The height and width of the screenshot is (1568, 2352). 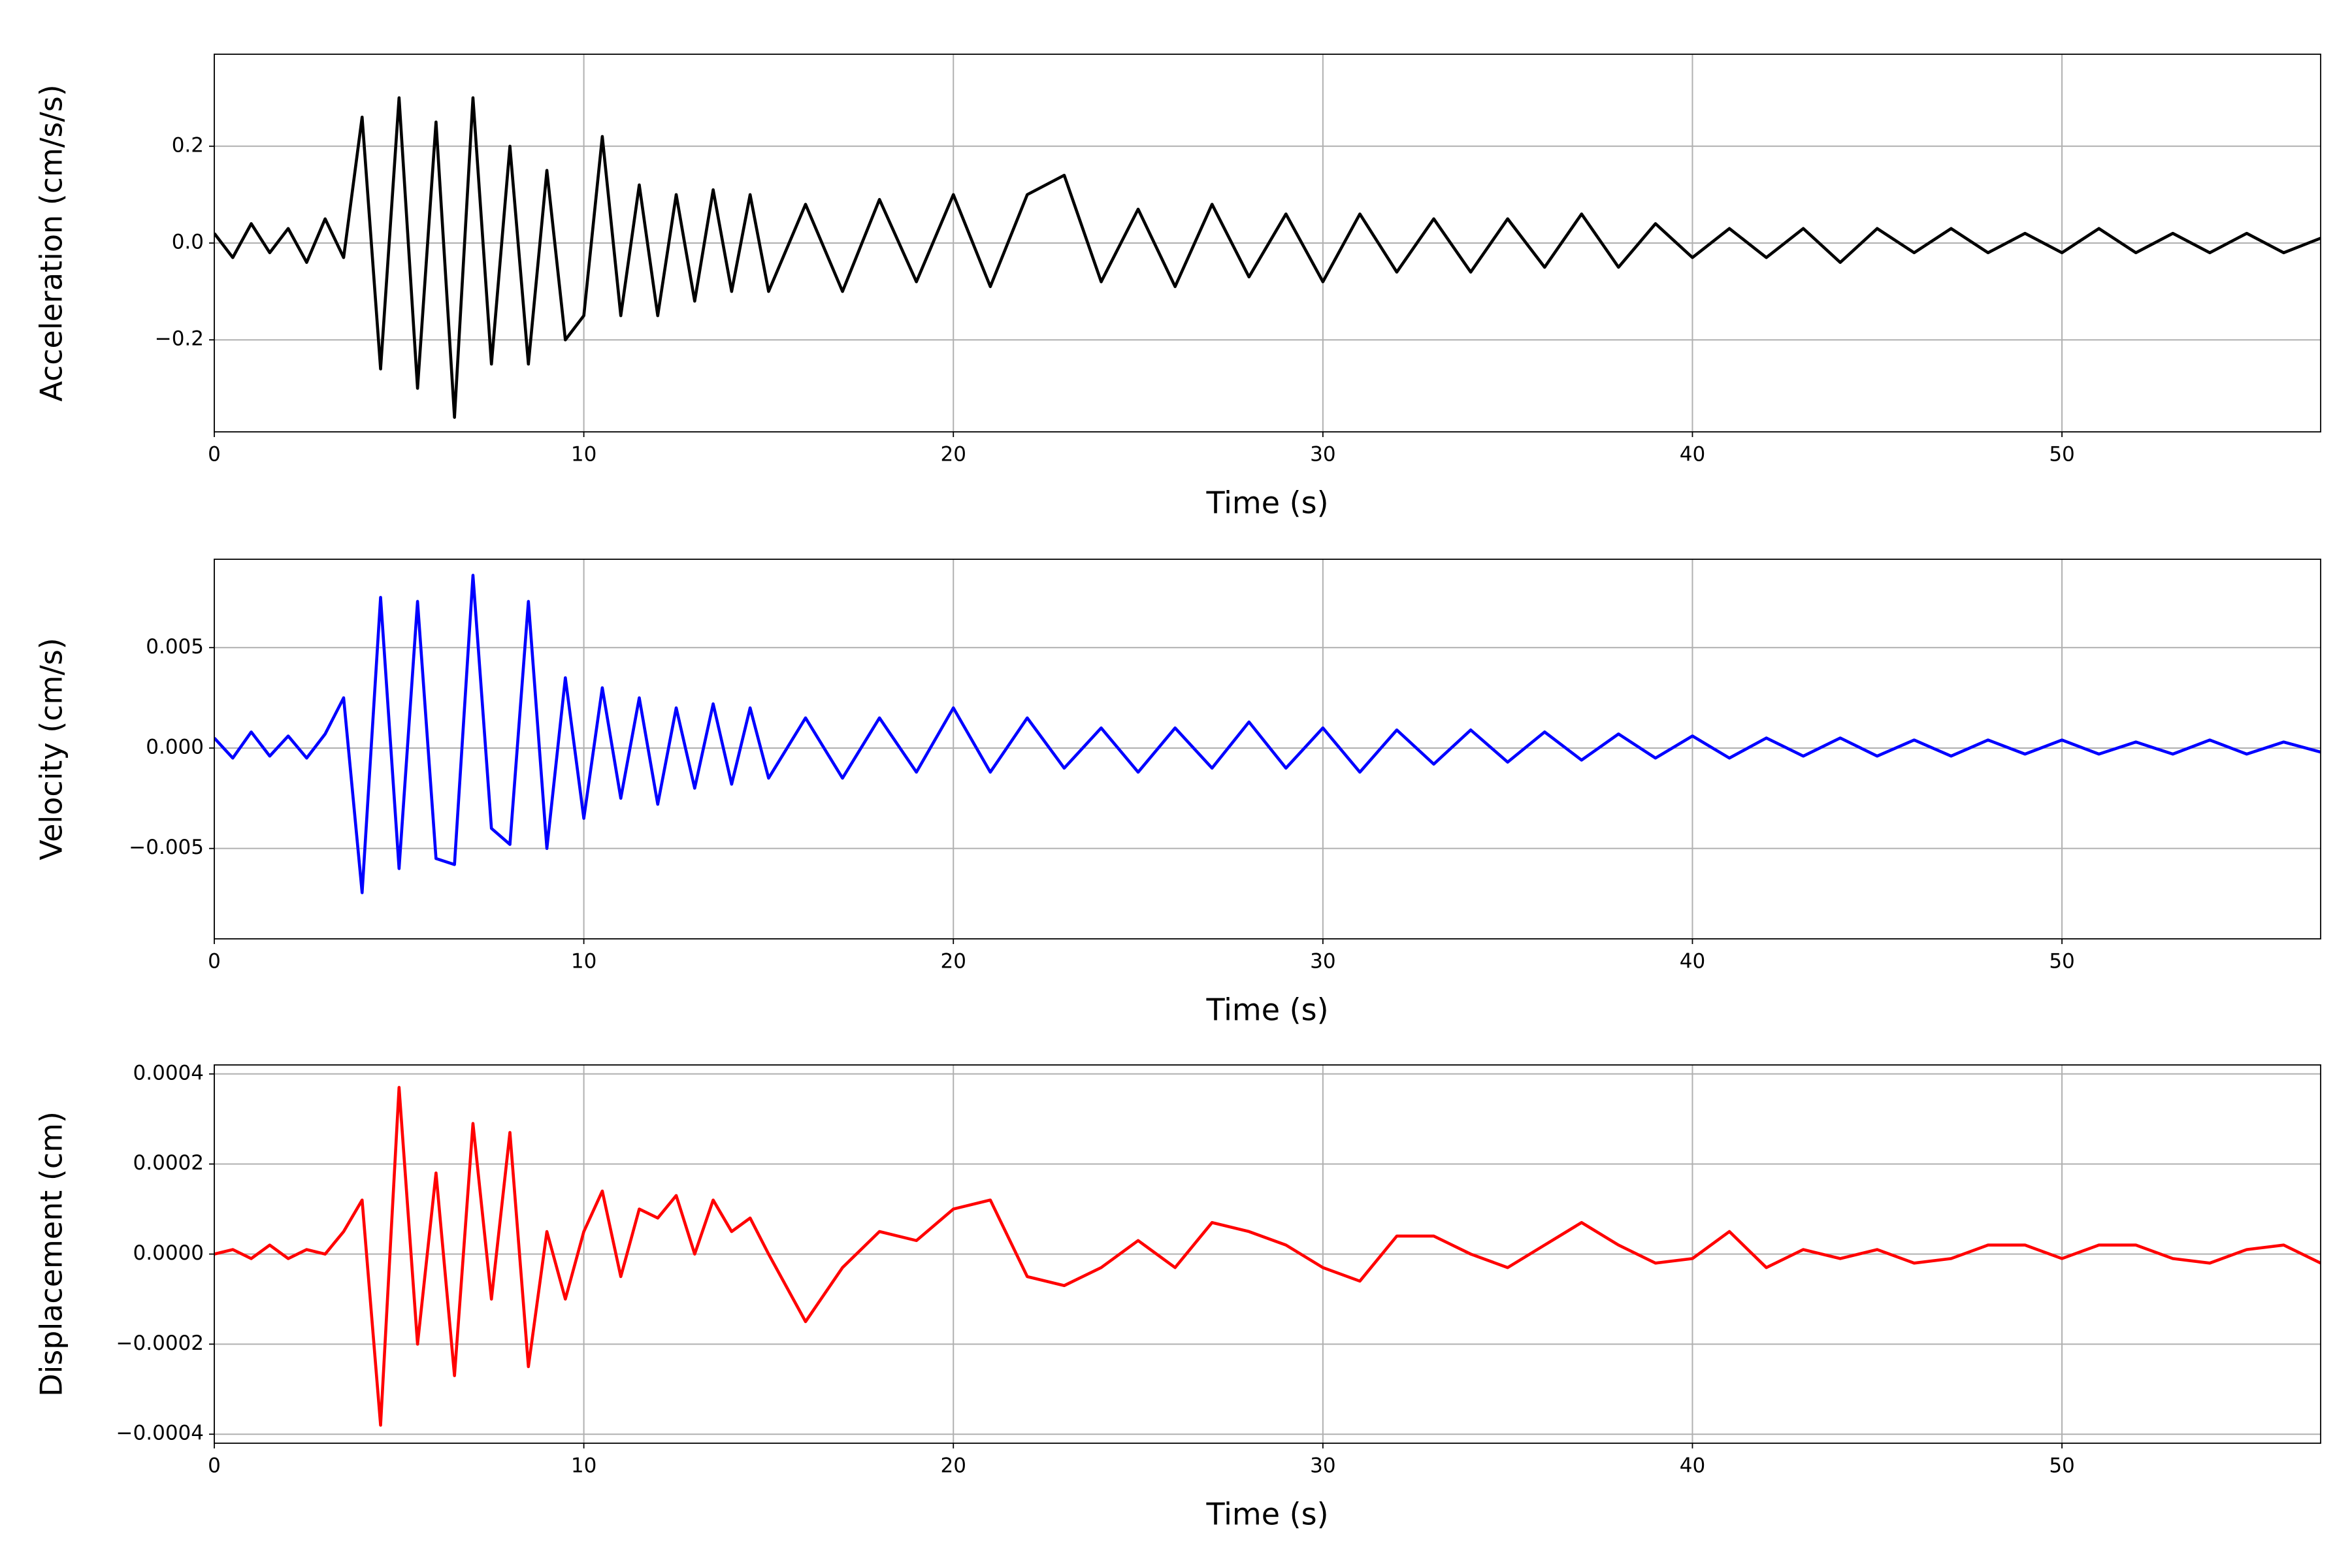 What do you see at coordinates (168, 1253) in the screenshot?
I see `y-tick-label: 0.0000` at bounding box center [168, 1253].